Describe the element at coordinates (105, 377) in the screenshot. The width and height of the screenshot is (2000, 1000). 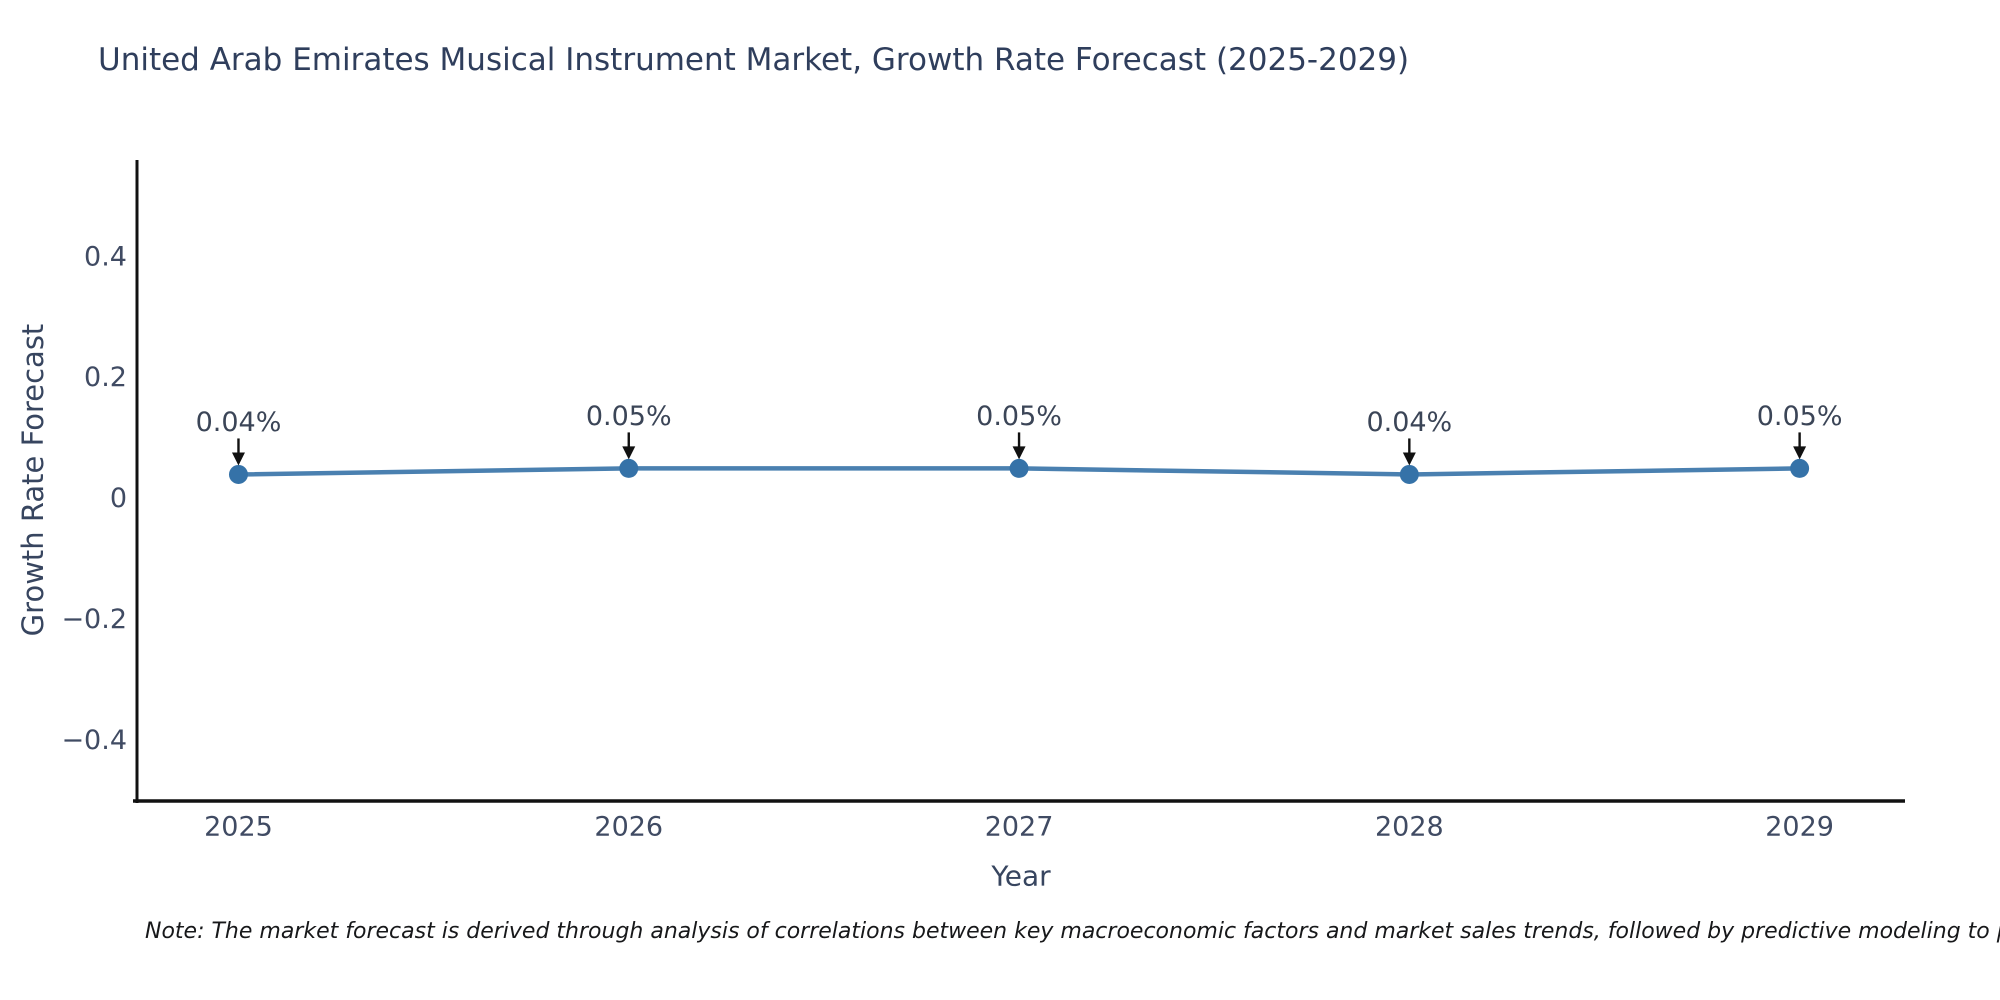
I see `y-tick-label: 0.2` at that location.